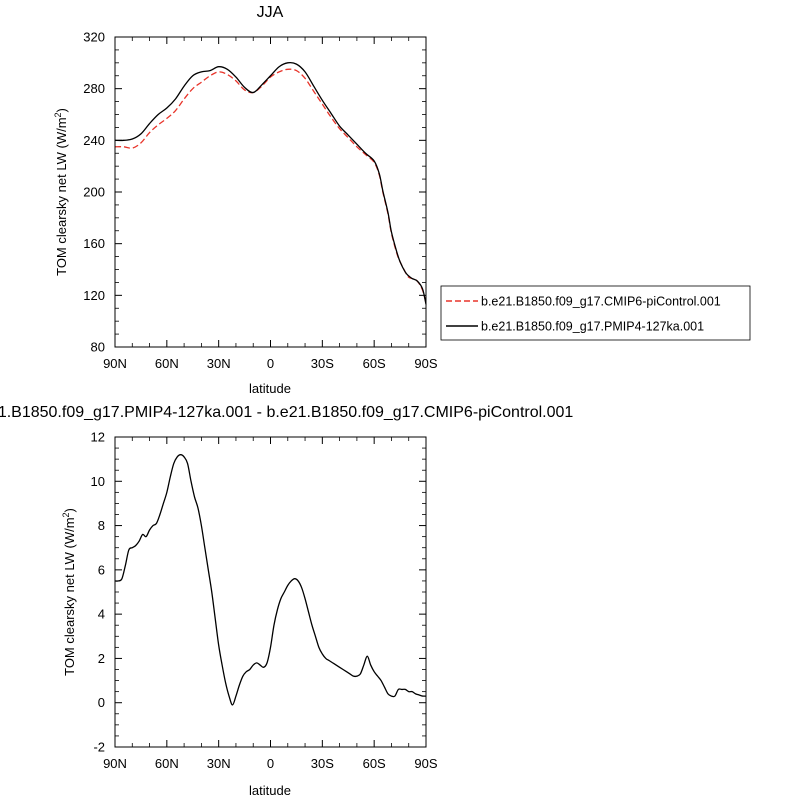  I want to click on panel-bottom-ytick-label: 8, so click(101, 525).